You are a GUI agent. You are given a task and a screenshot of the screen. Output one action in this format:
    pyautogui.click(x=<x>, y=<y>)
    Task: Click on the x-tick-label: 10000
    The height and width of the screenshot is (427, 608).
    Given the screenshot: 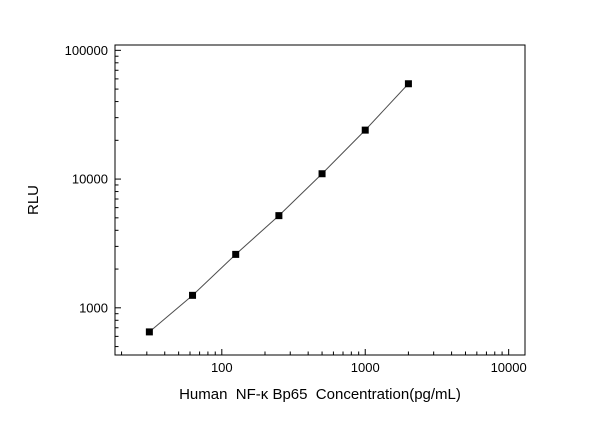 What is the action you would take?
    pyautogui.click(x=509, y=367)
    